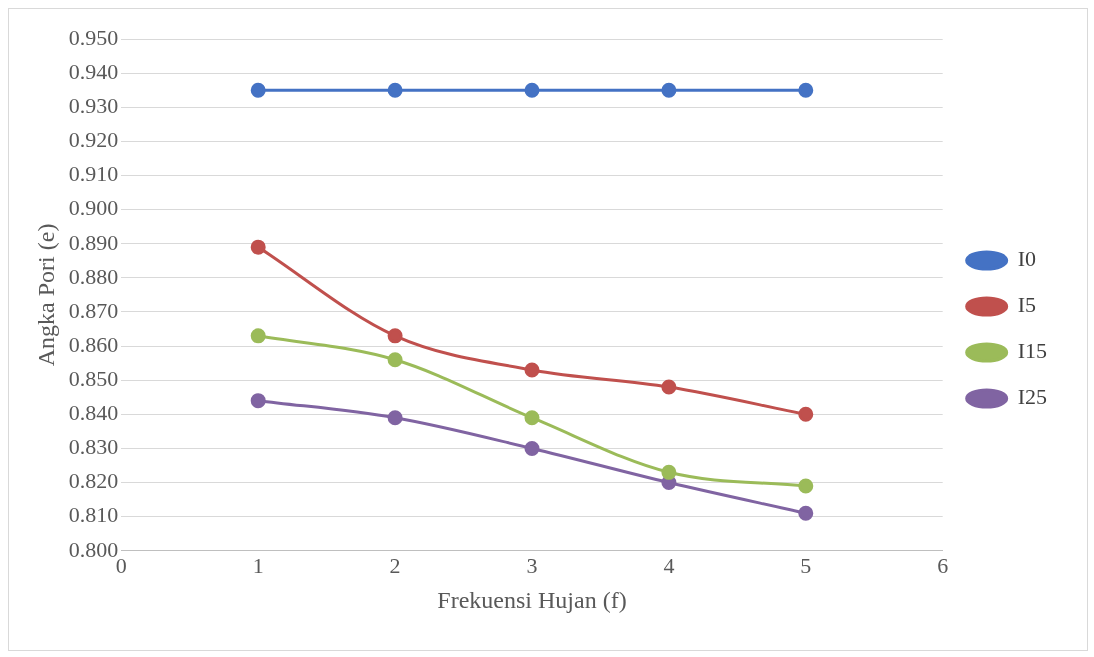  What do you see at coordinates (93, 37) in the screenshot?
I see `y-tick-label: 0.950` at bounding box center [93, 37].